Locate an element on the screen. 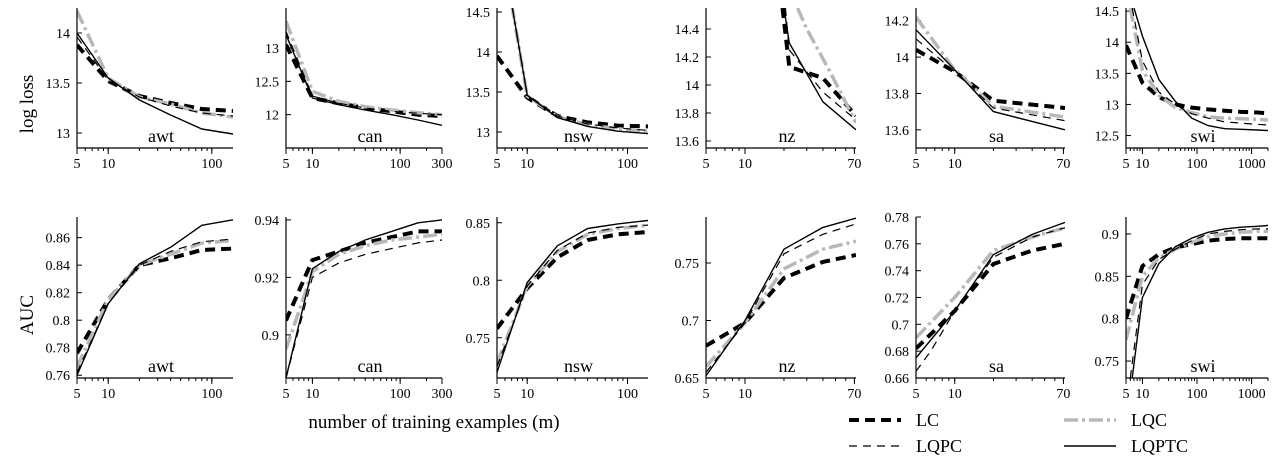 This screenshot has height=461, width=1274. y-tick-label: 0.85 is located at coordinates (1107, 277).